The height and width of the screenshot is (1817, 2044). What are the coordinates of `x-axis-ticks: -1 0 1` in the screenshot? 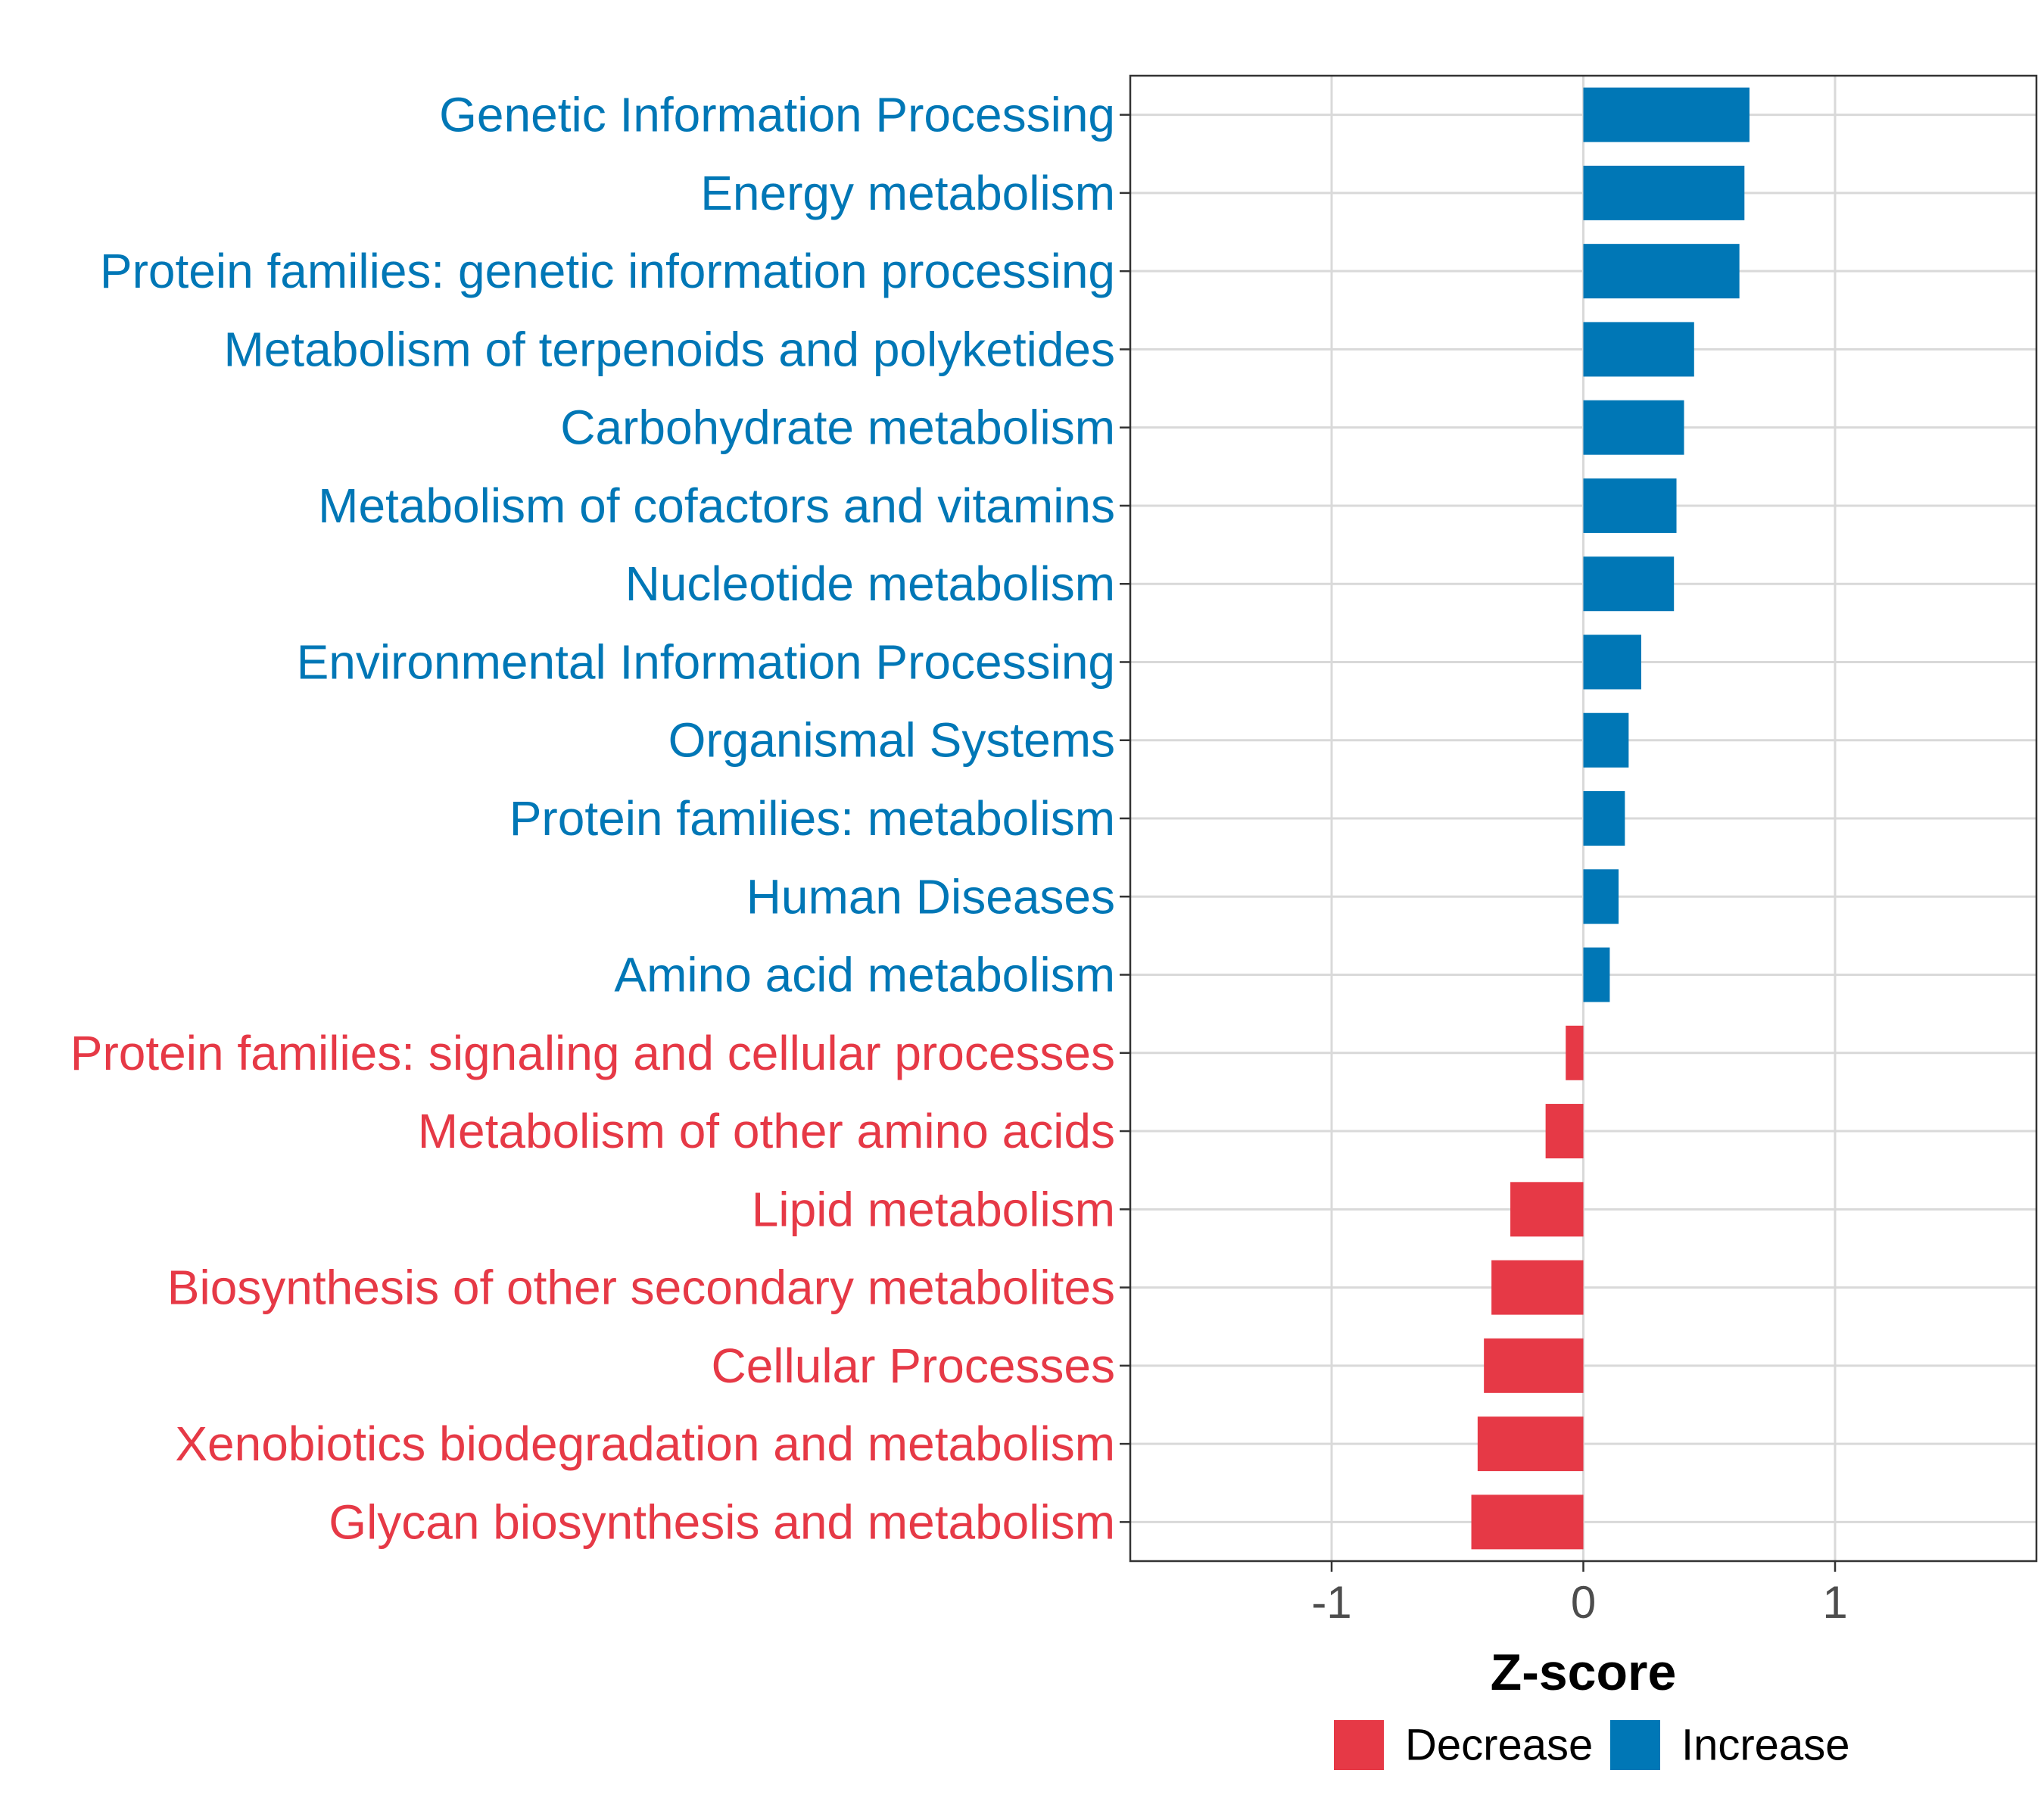 It's located at (1579, 1594).